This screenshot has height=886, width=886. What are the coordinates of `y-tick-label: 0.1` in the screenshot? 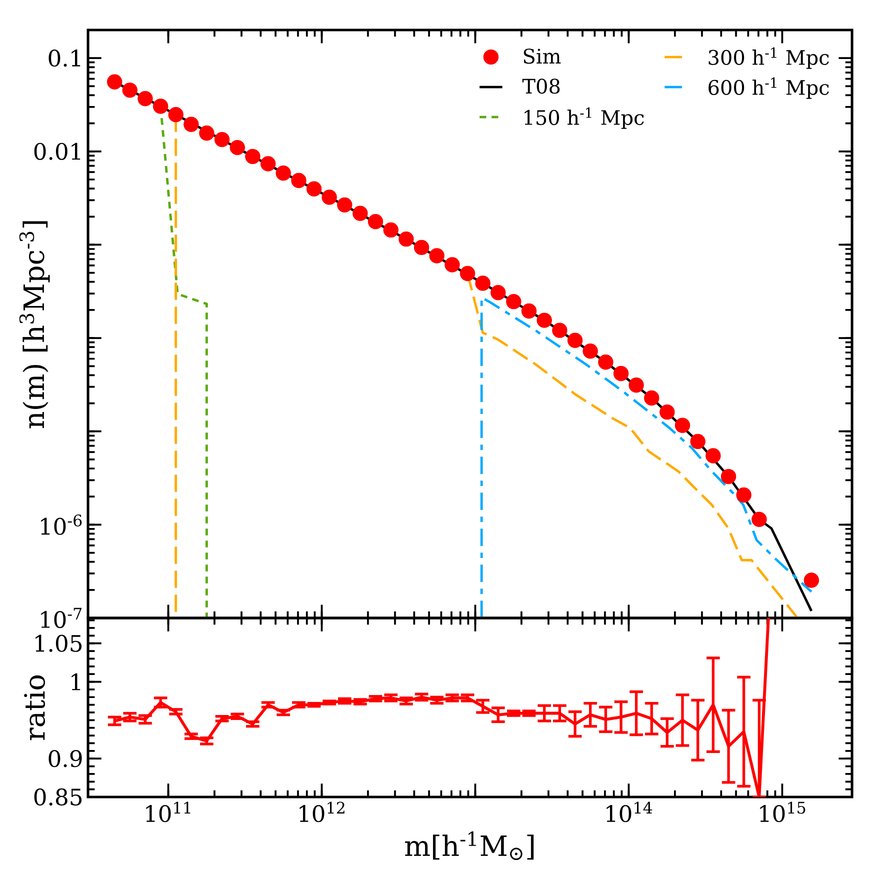 It's located at (64, 58).